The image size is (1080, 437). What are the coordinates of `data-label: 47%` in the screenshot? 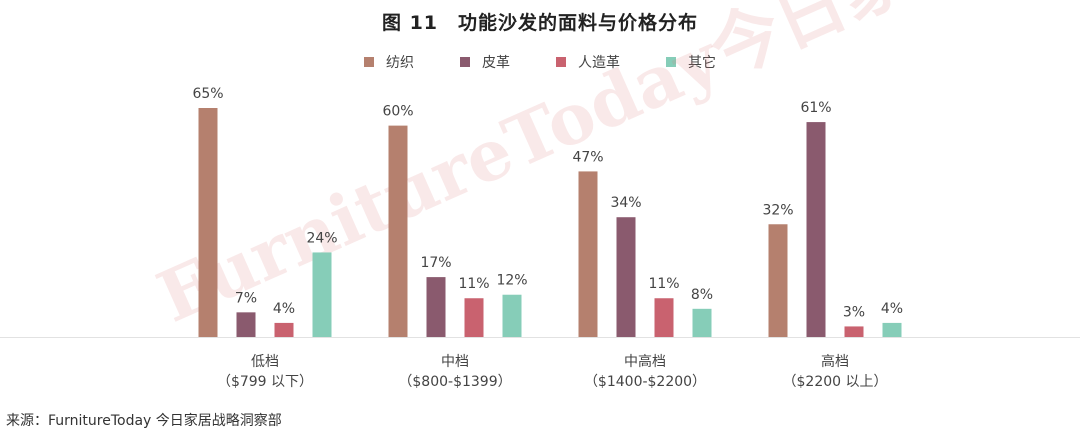 It's located at (587, 157).